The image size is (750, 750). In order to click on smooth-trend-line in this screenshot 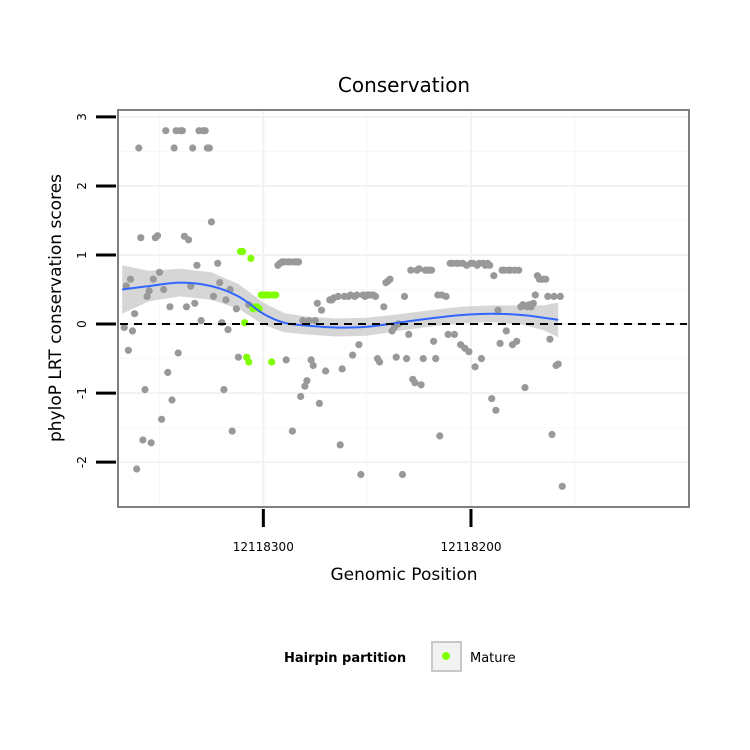, I will do `click(340, 305)`.